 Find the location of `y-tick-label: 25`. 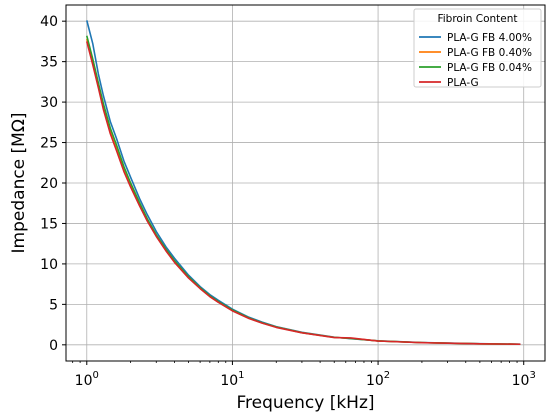

y-tick-label: 25 is located at coordinates (49, 144).